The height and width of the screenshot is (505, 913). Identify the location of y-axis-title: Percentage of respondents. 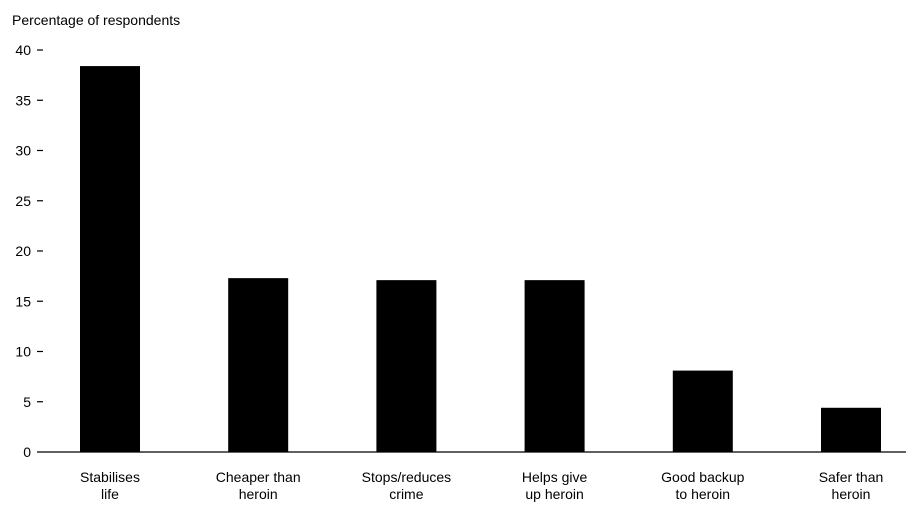
(96, 20).